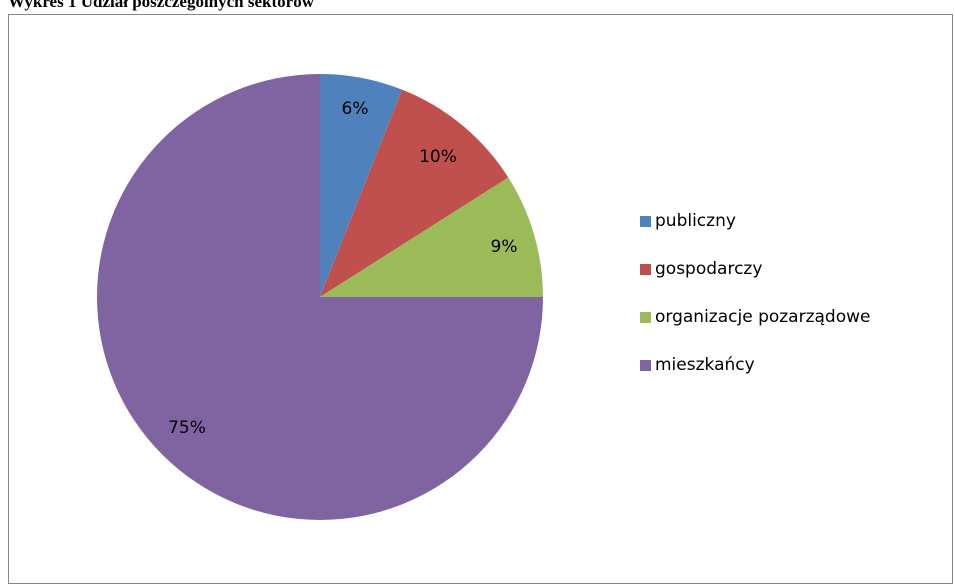  I want to click on legend-label: mieszkańcy, so click(705, 365).